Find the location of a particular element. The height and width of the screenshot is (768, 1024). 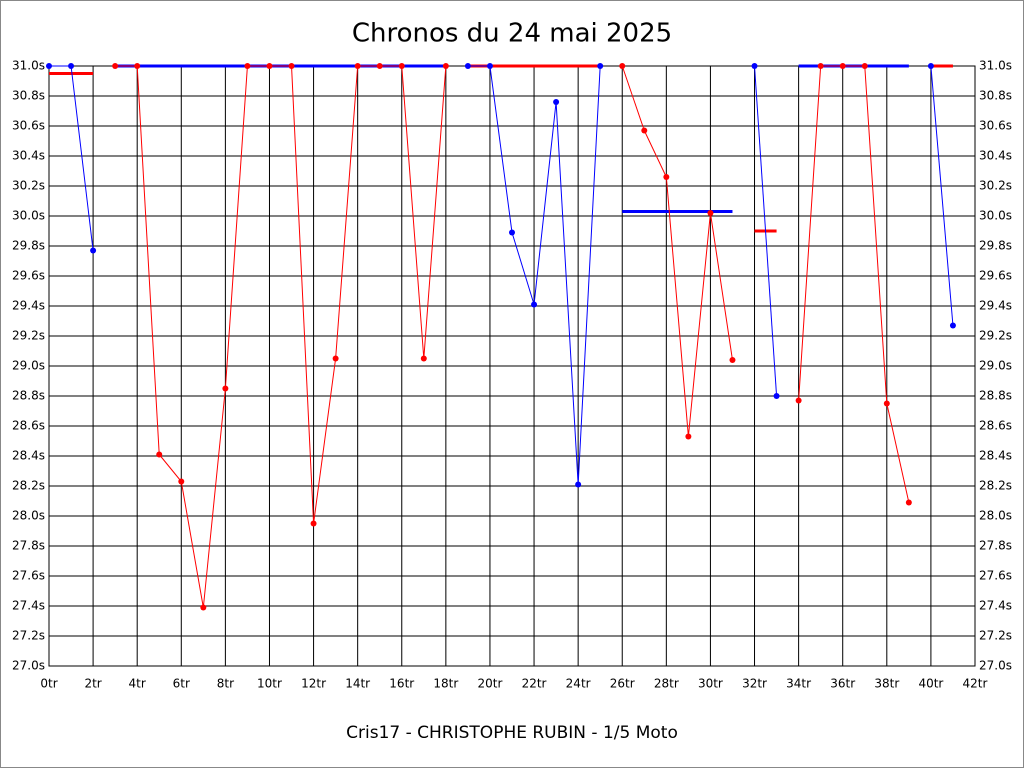

y2-tick-label: 31.0s is located at coordinates (995, 66).